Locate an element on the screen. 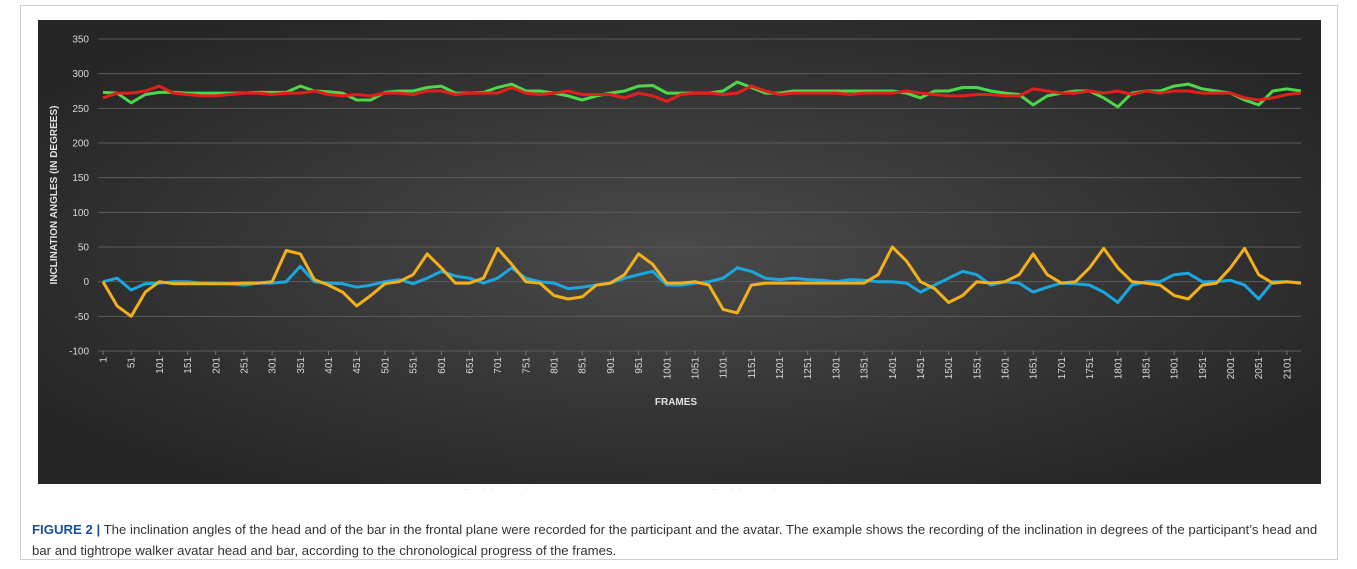 Image resolution: width=1357 pixels, height=569 pixels. x-tick-label: 651 is located at coordinates (470, 365).